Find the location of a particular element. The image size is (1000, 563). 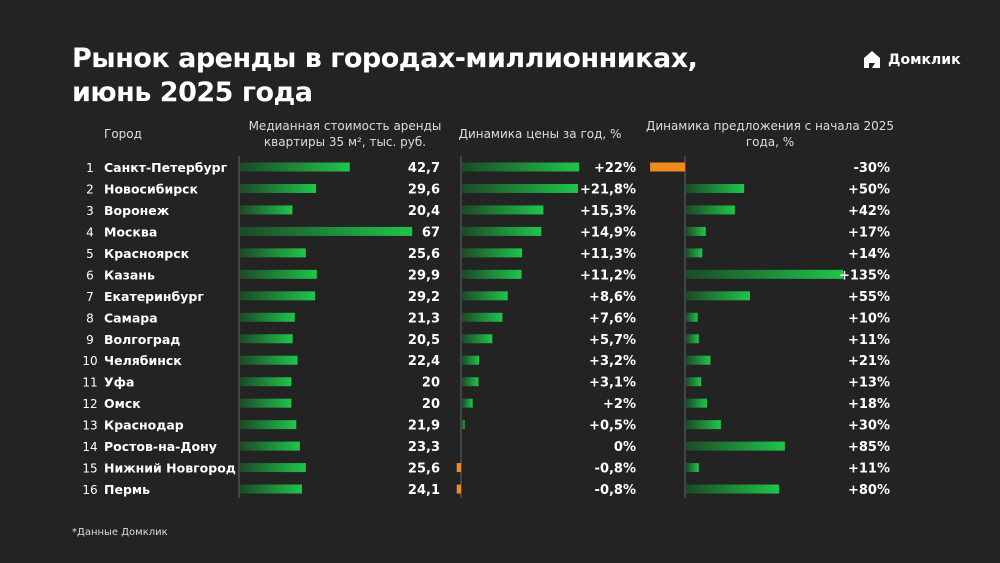

header-rent-line-2: квартиры 35 м², тыс. руб. is located at coordinates (345, 142).